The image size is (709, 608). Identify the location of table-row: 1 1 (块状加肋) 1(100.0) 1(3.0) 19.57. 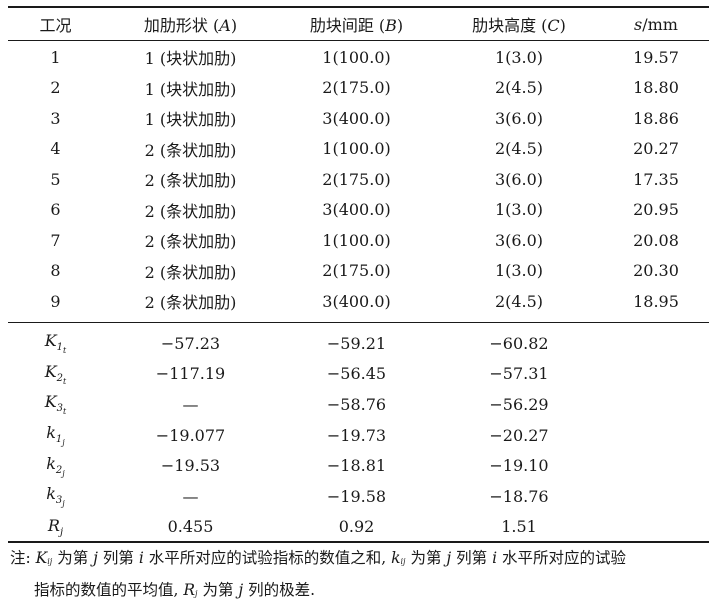
(358, 57).